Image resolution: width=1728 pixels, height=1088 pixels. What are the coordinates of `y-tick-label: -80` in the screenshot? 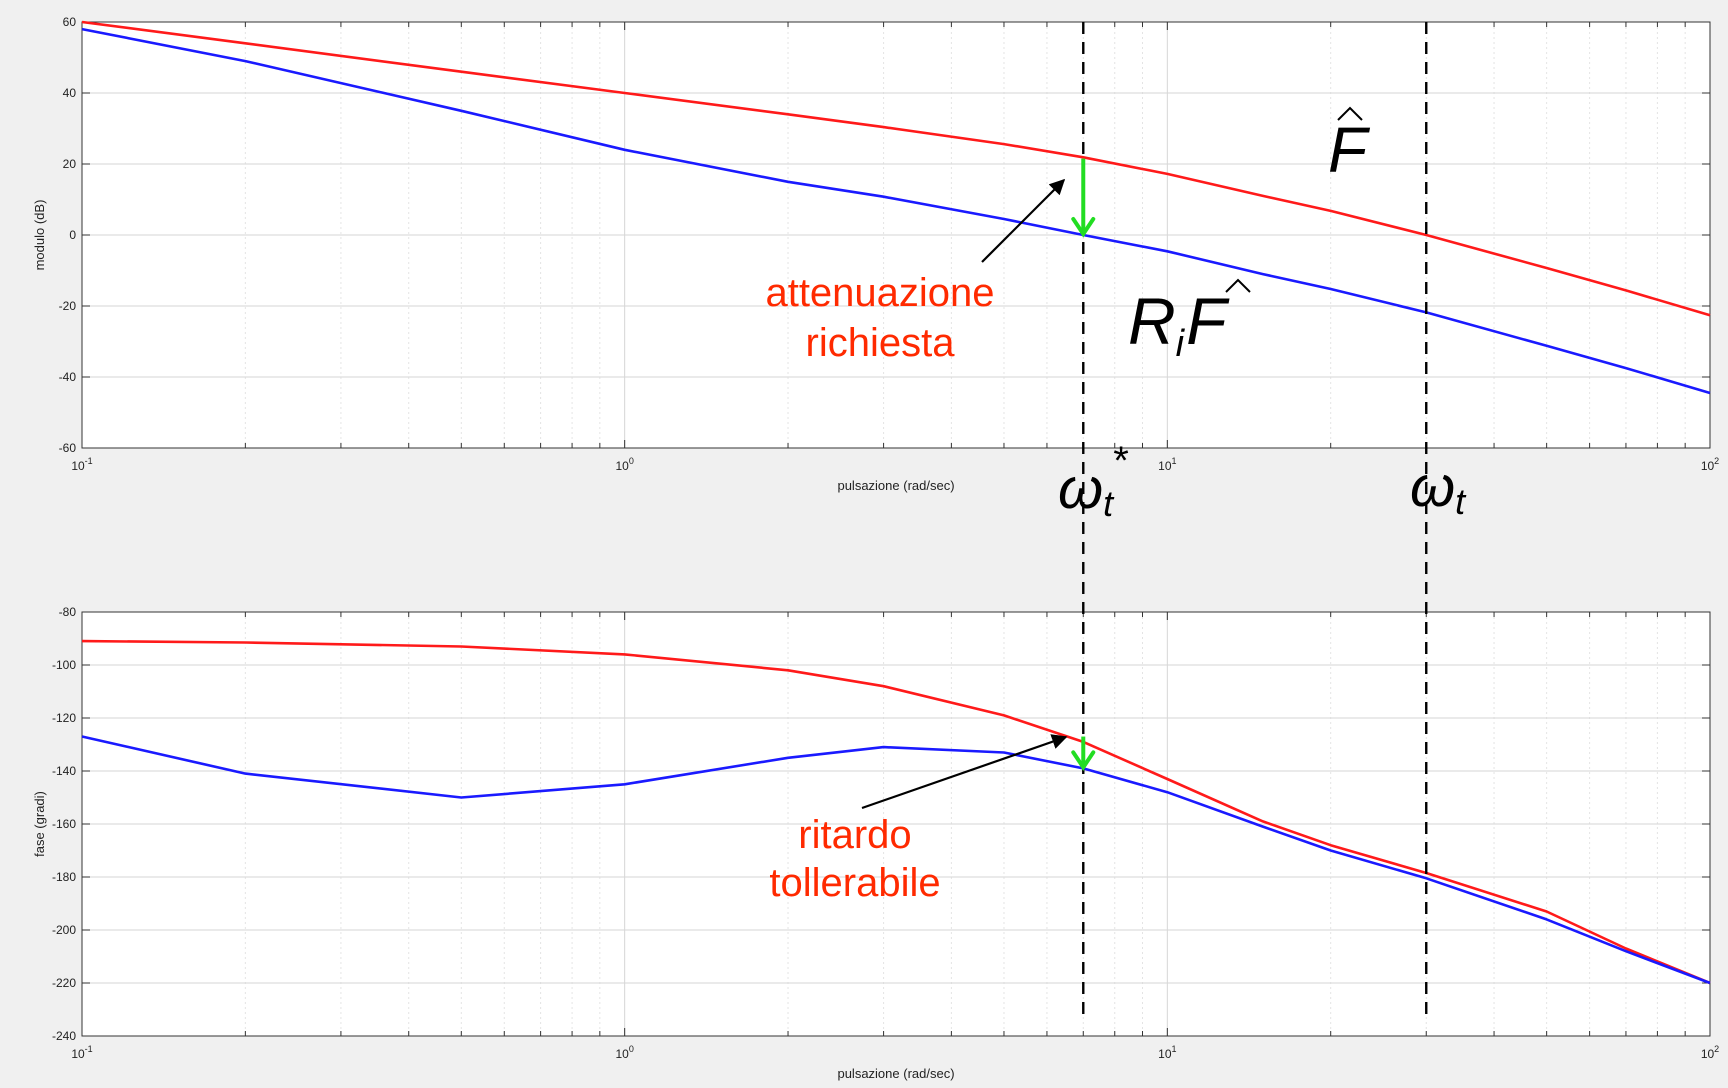 It's located at (68, 612).